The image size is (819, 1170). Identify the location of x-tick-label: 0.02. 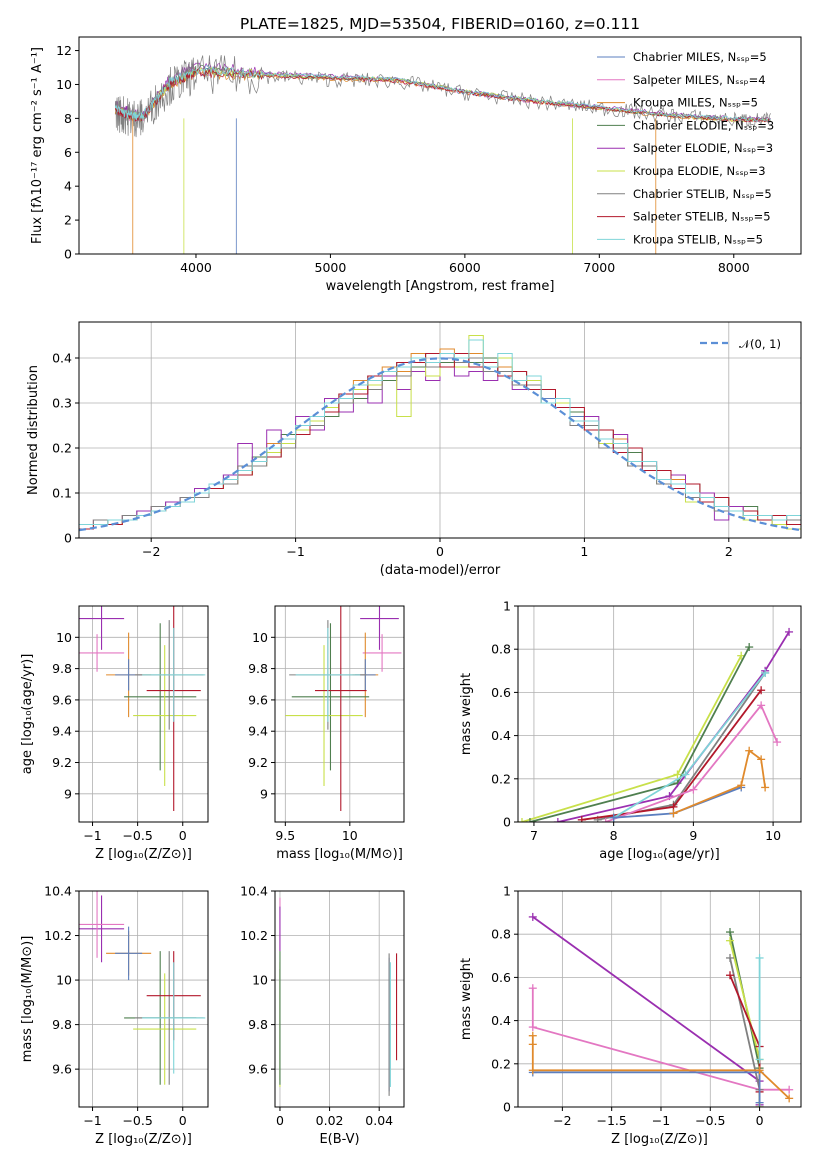
(330, 1120).